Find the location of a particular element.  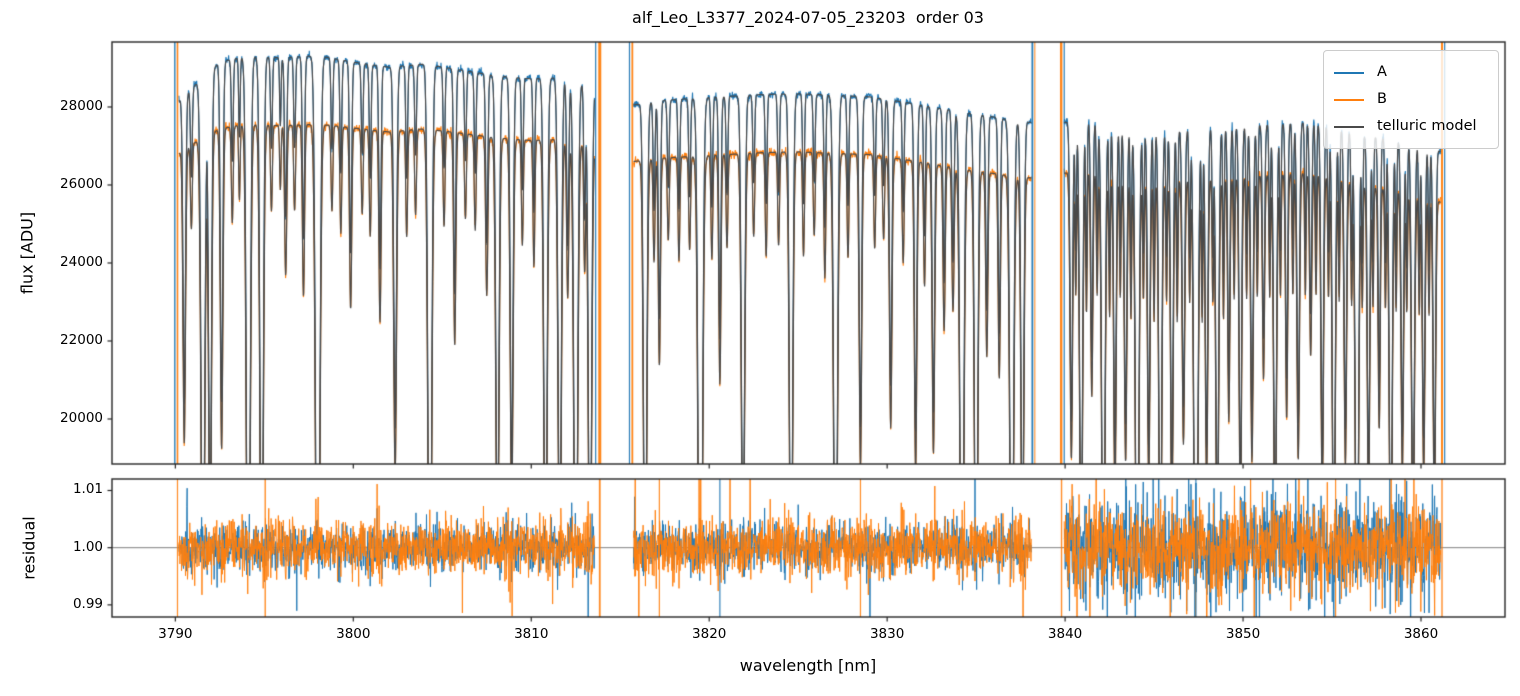

legend-line-swatch-a is located at coordinates (1349, 72).